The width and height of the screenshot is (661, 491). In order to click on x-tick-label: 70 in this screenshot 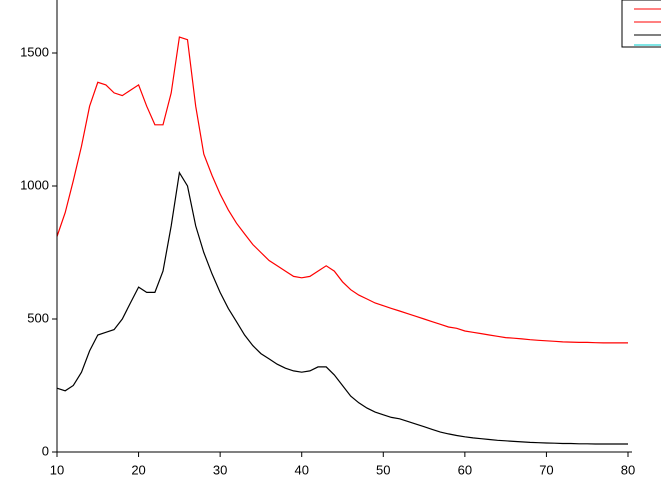, I will do `click(546, 469)`.